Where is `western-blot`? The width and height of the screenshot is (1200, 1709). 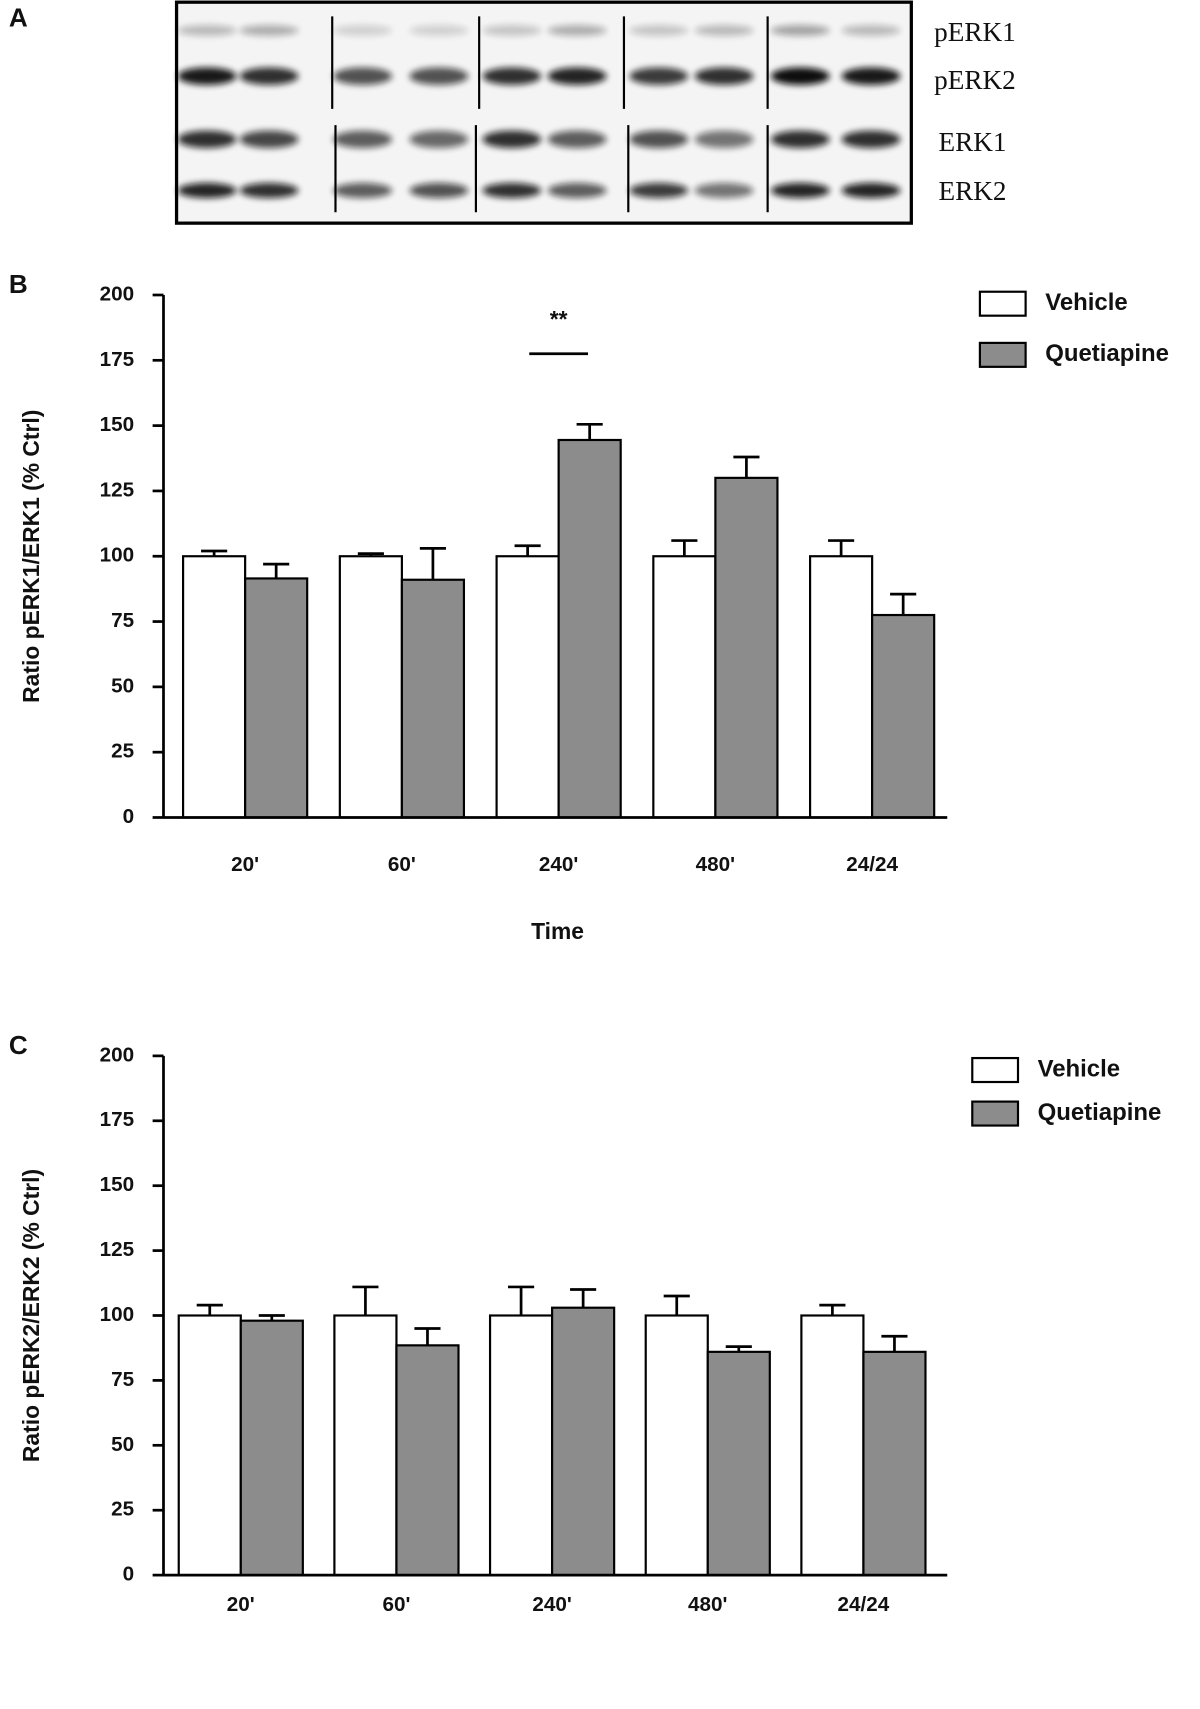 western-blot is located at coordinates (543, 112).